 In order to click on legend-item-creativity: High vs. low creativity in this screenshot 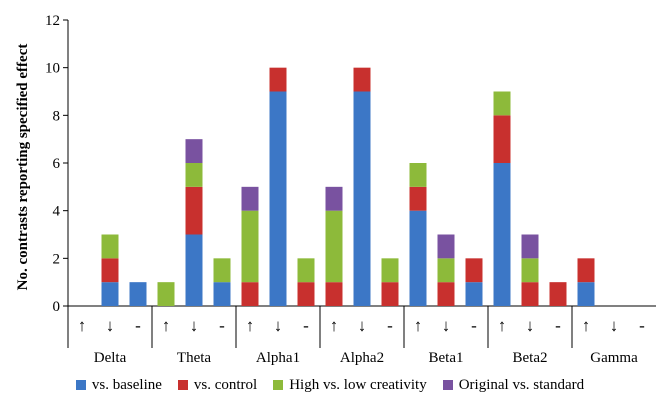, I will do `click(350, 385)`.